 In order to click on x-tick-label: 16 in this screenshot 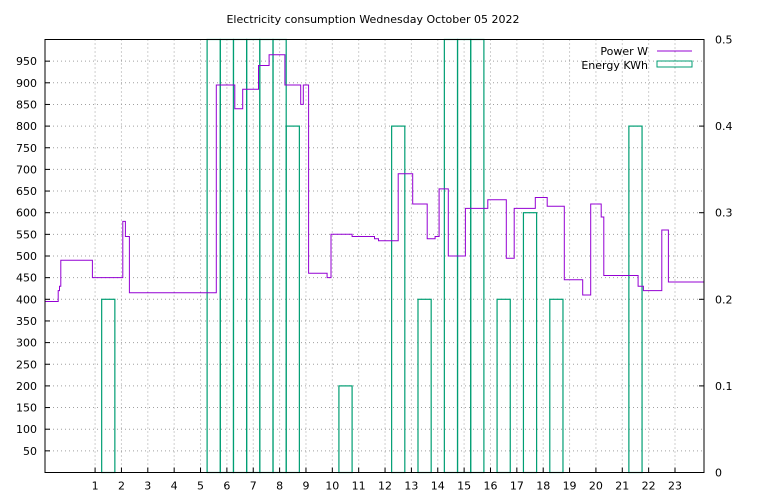, I will do `click(490, 486)`.